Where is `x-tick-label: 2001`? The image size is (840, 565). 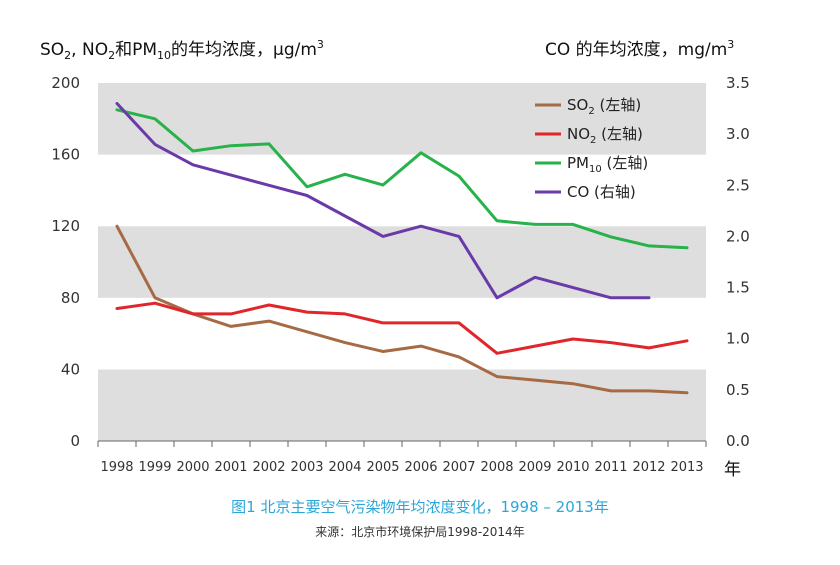 x-tick-label: 2001 is located at coordinates (230, 467).